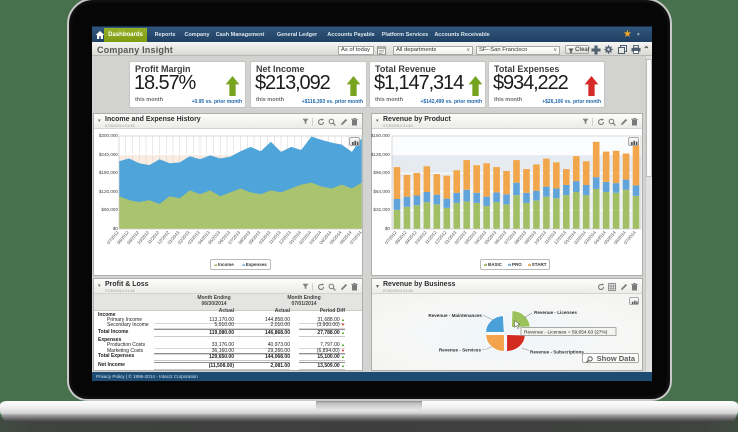 This screenshot has height=432, width=738. Describe the element at coordinates (555, 312) in the screenshot. I see `svg-text: Revenue - Licenses` at that location.